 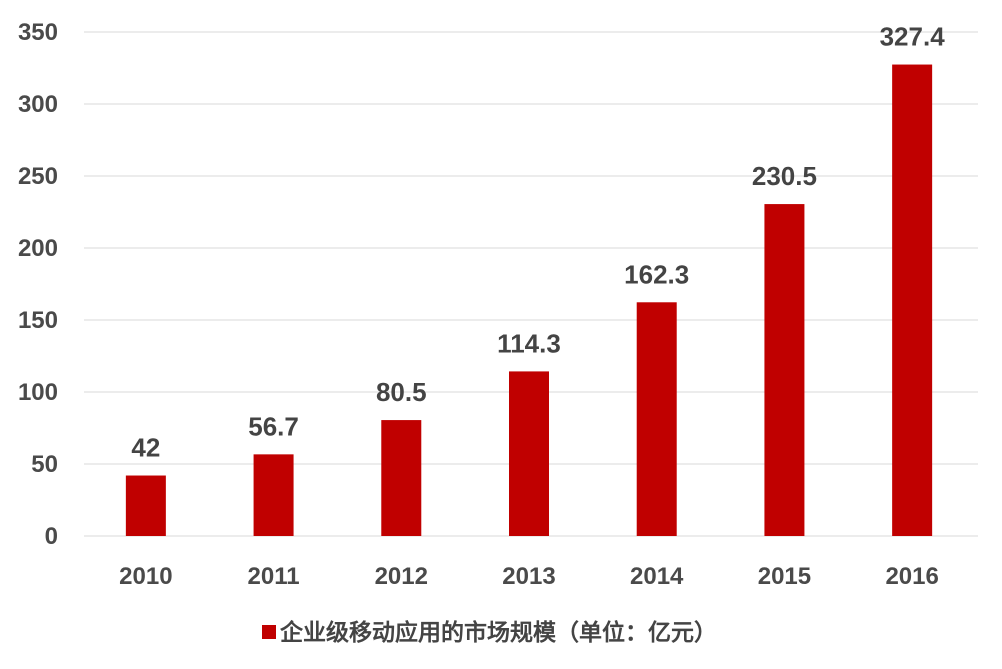 I want to click on y-tick-label: 0, so click(x=51, y=536).